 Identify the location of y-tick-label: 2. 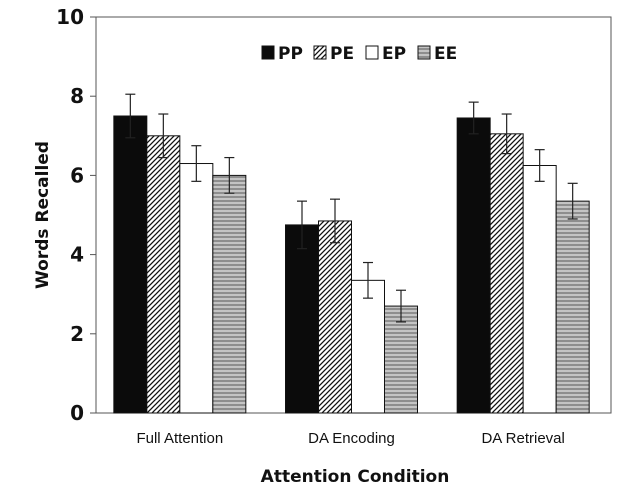
(77, 334).